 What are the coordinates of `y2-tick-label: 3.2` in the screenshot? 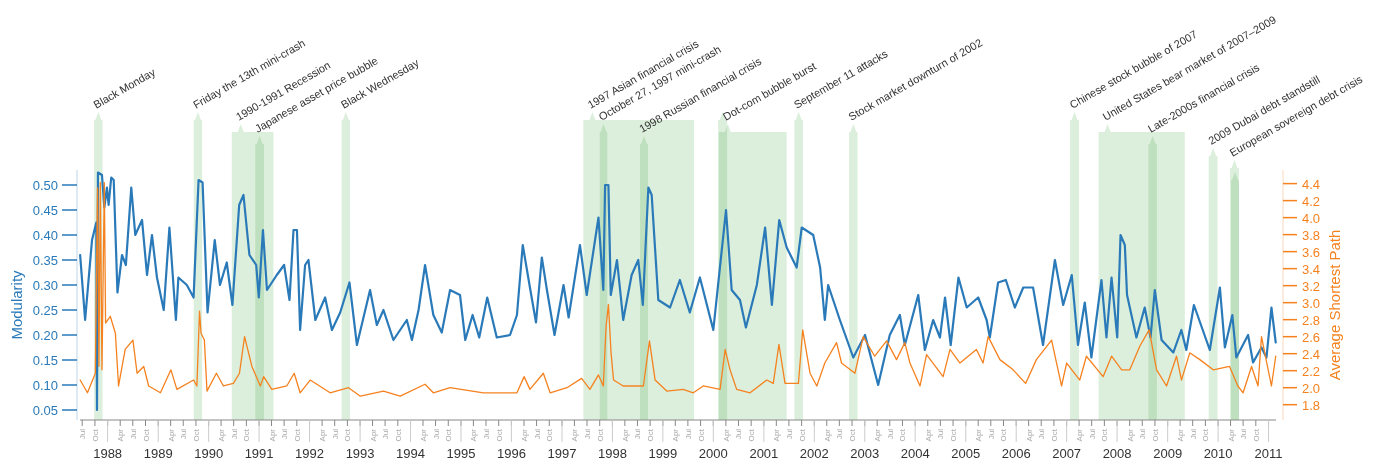 It's located at (1311, 286).